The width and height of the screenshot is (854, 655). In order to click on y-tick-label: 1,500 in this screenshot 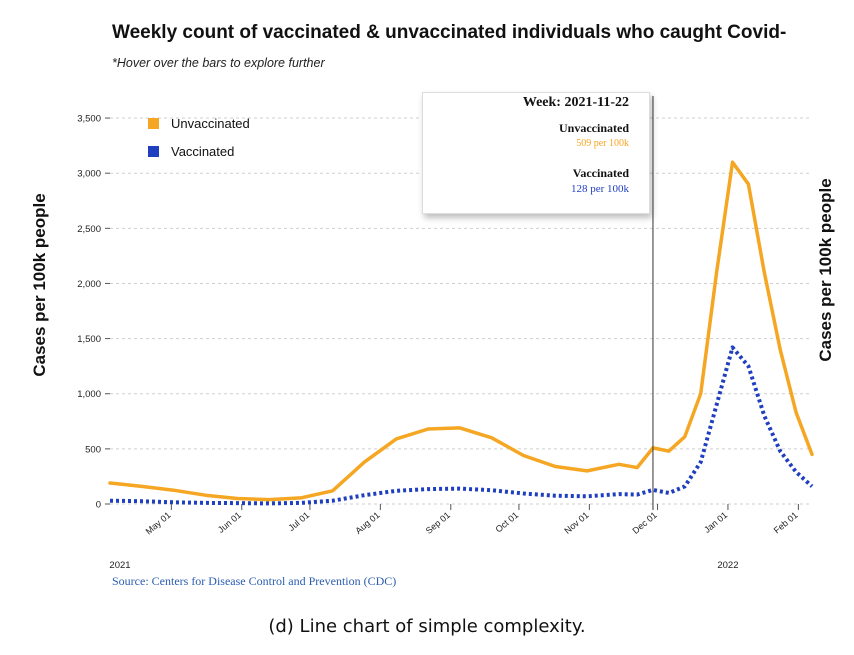, I will do `click(89, 339)`.